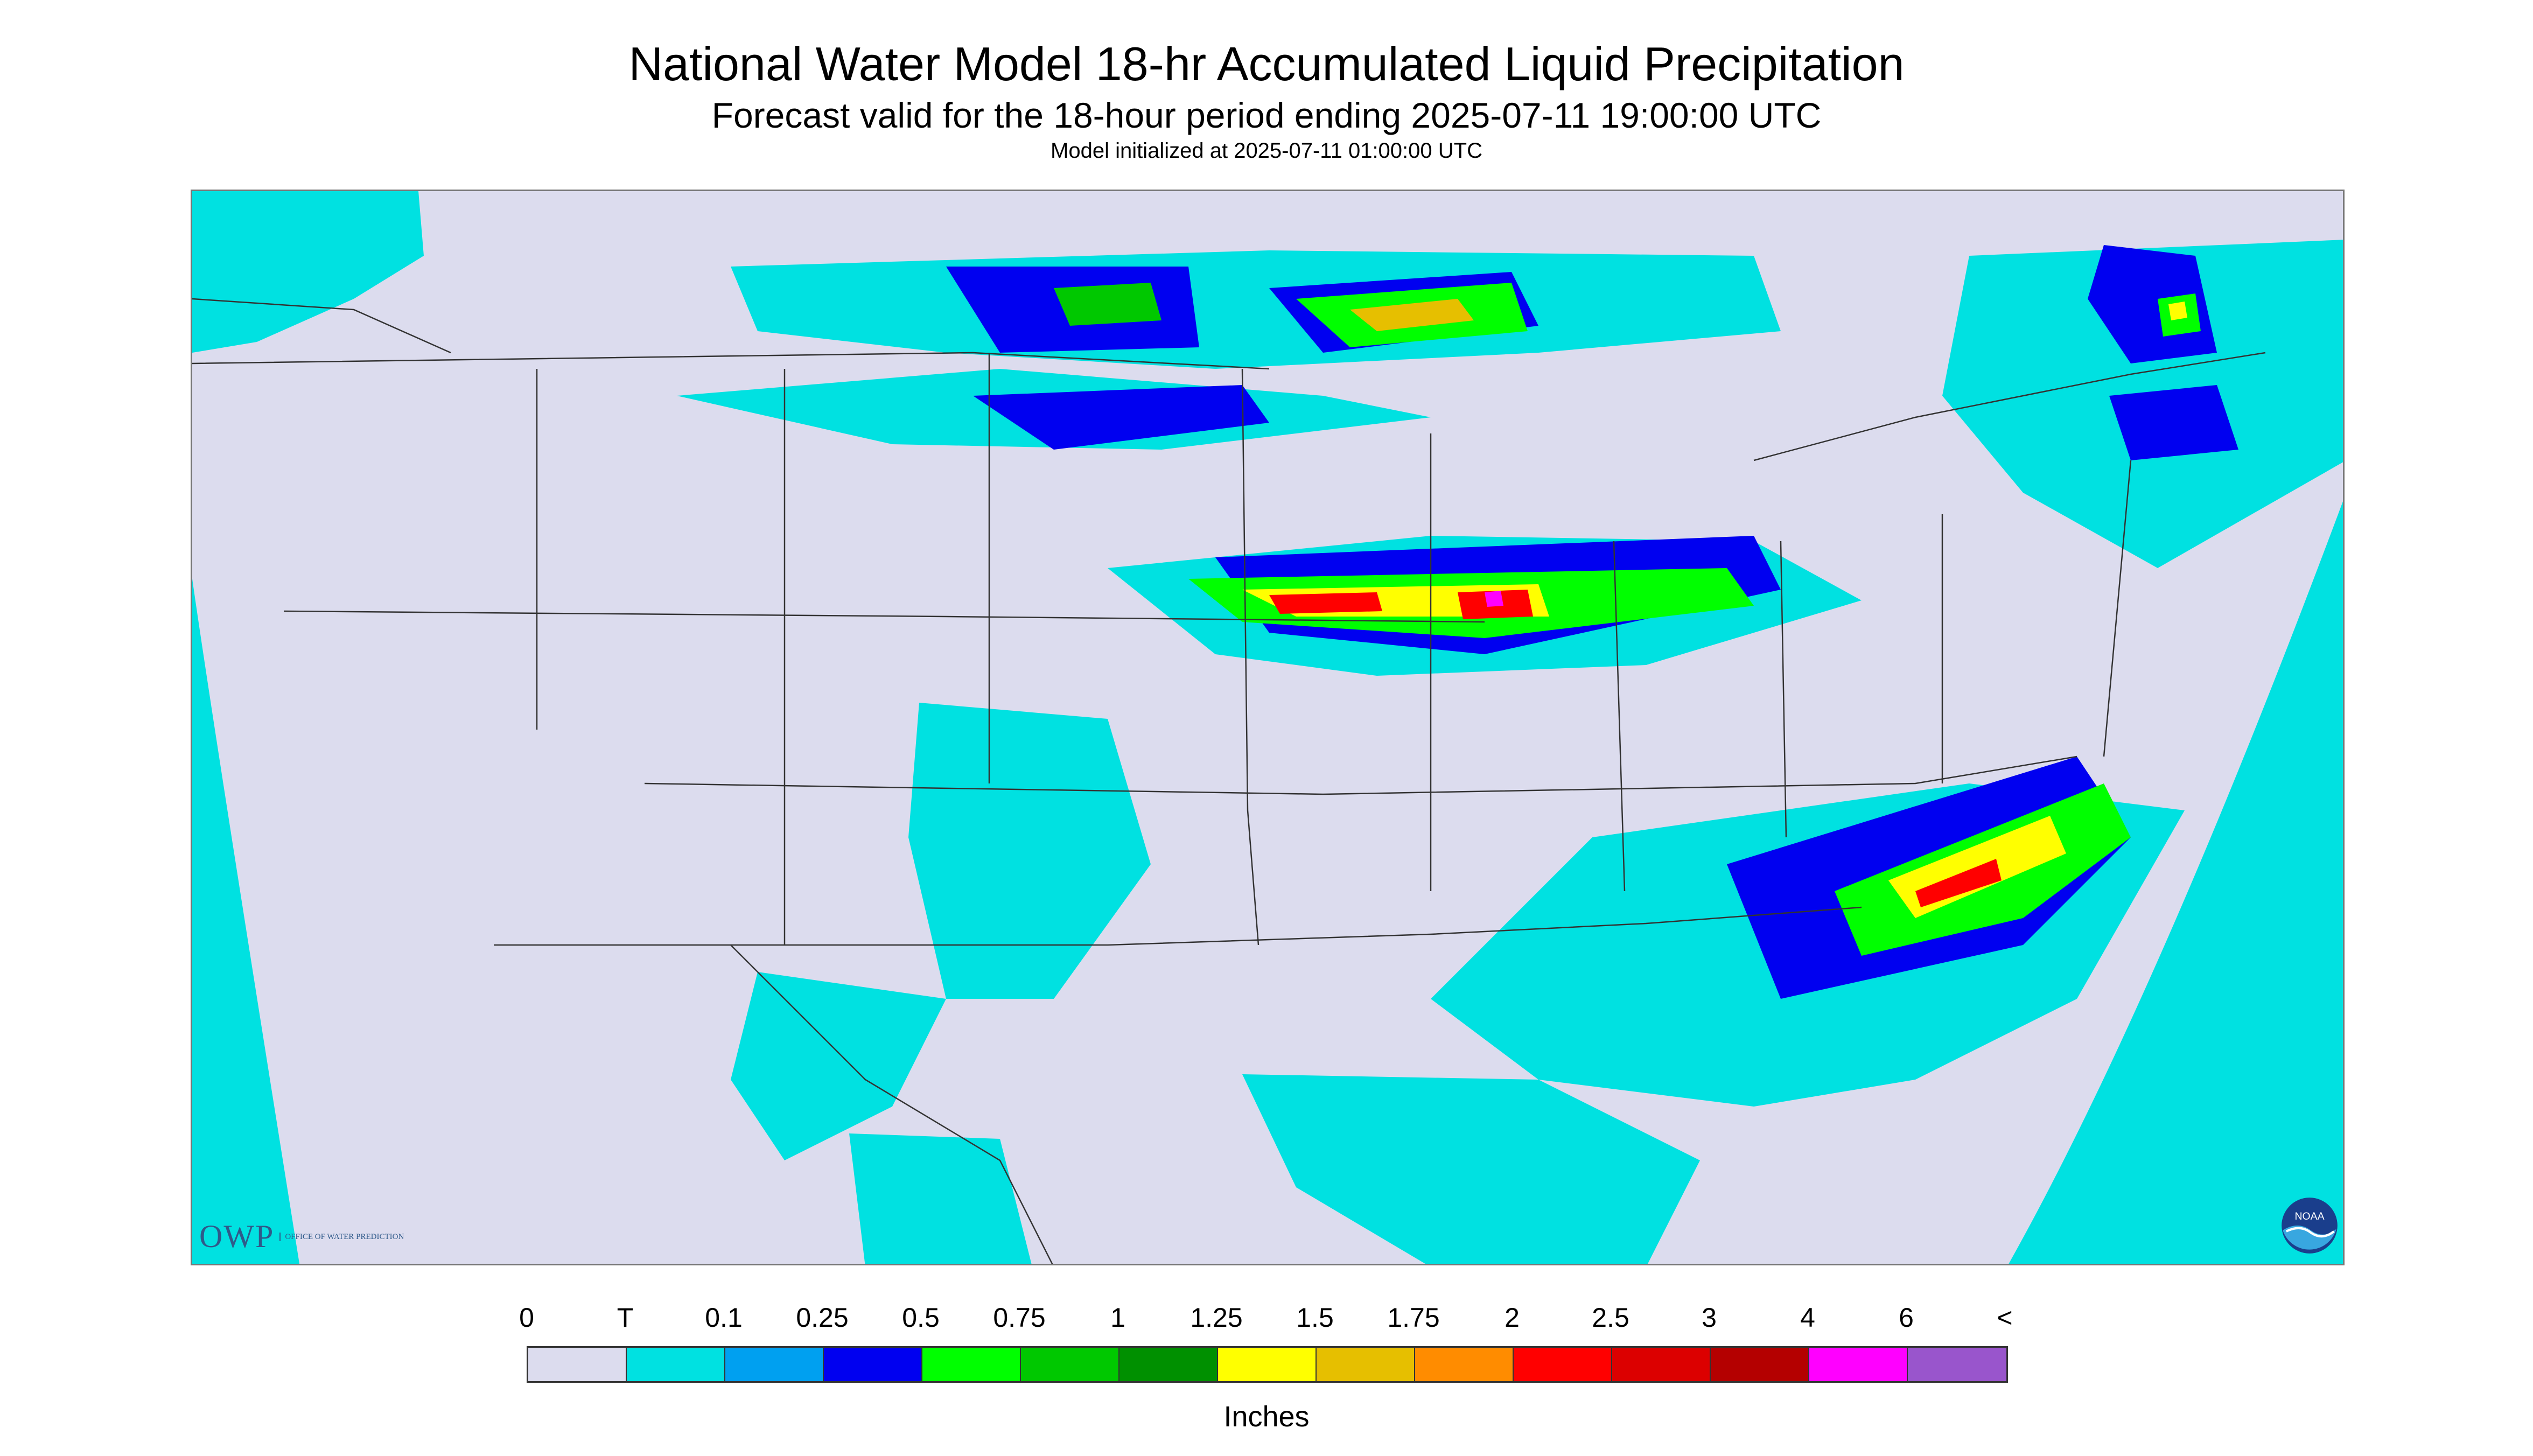 Image resolution: width=2533 pixels, height=1456 pixels. Describe the element at coordinates (724, 1318) in the screenshot. I see `legend-tick-label: 0.1` at that location.